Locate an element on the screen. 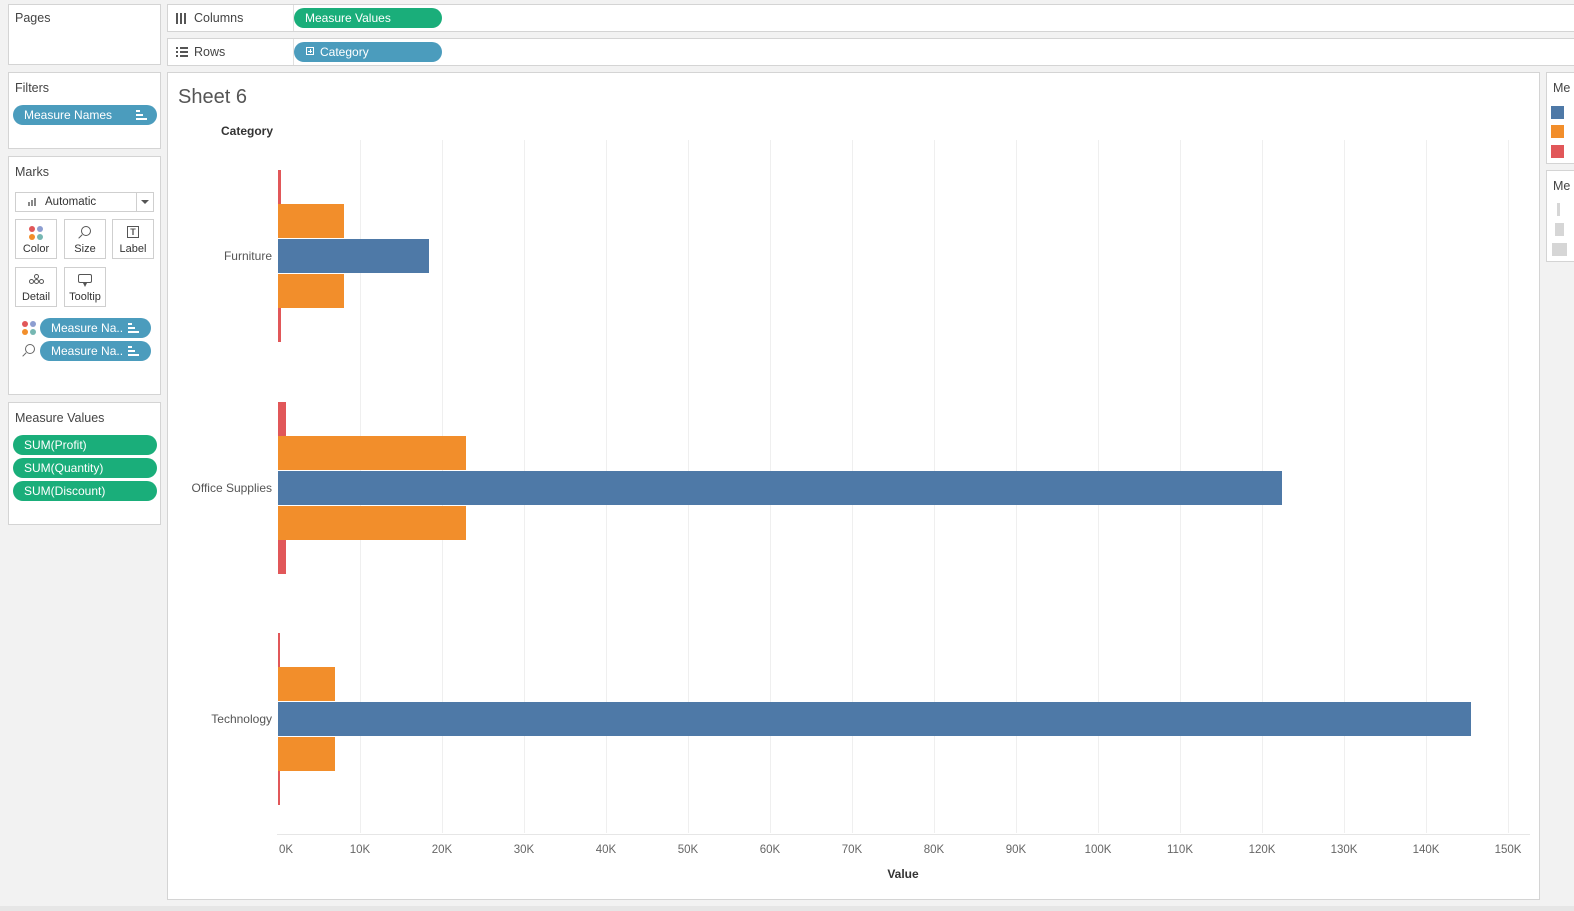 The image size is (1574, 911). size-legend-mark-large is located at coordinates (1559, 249).